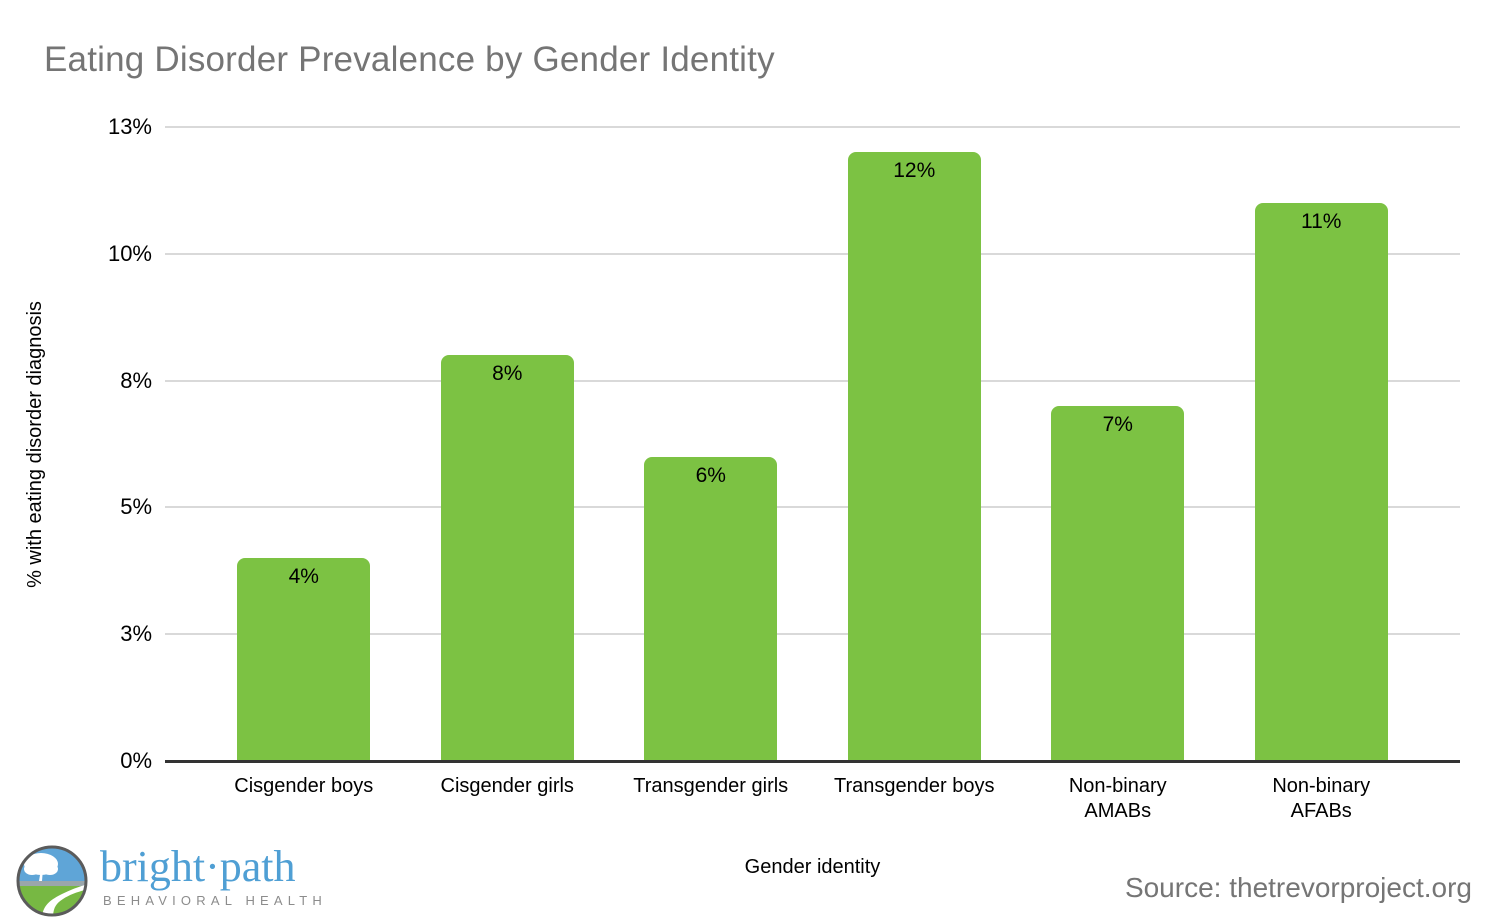 This screenshot has height=924, width=1502. Describe the element at coordinates (304, 444) in the screenshot. I see `bar-slot: 4%` at that location.